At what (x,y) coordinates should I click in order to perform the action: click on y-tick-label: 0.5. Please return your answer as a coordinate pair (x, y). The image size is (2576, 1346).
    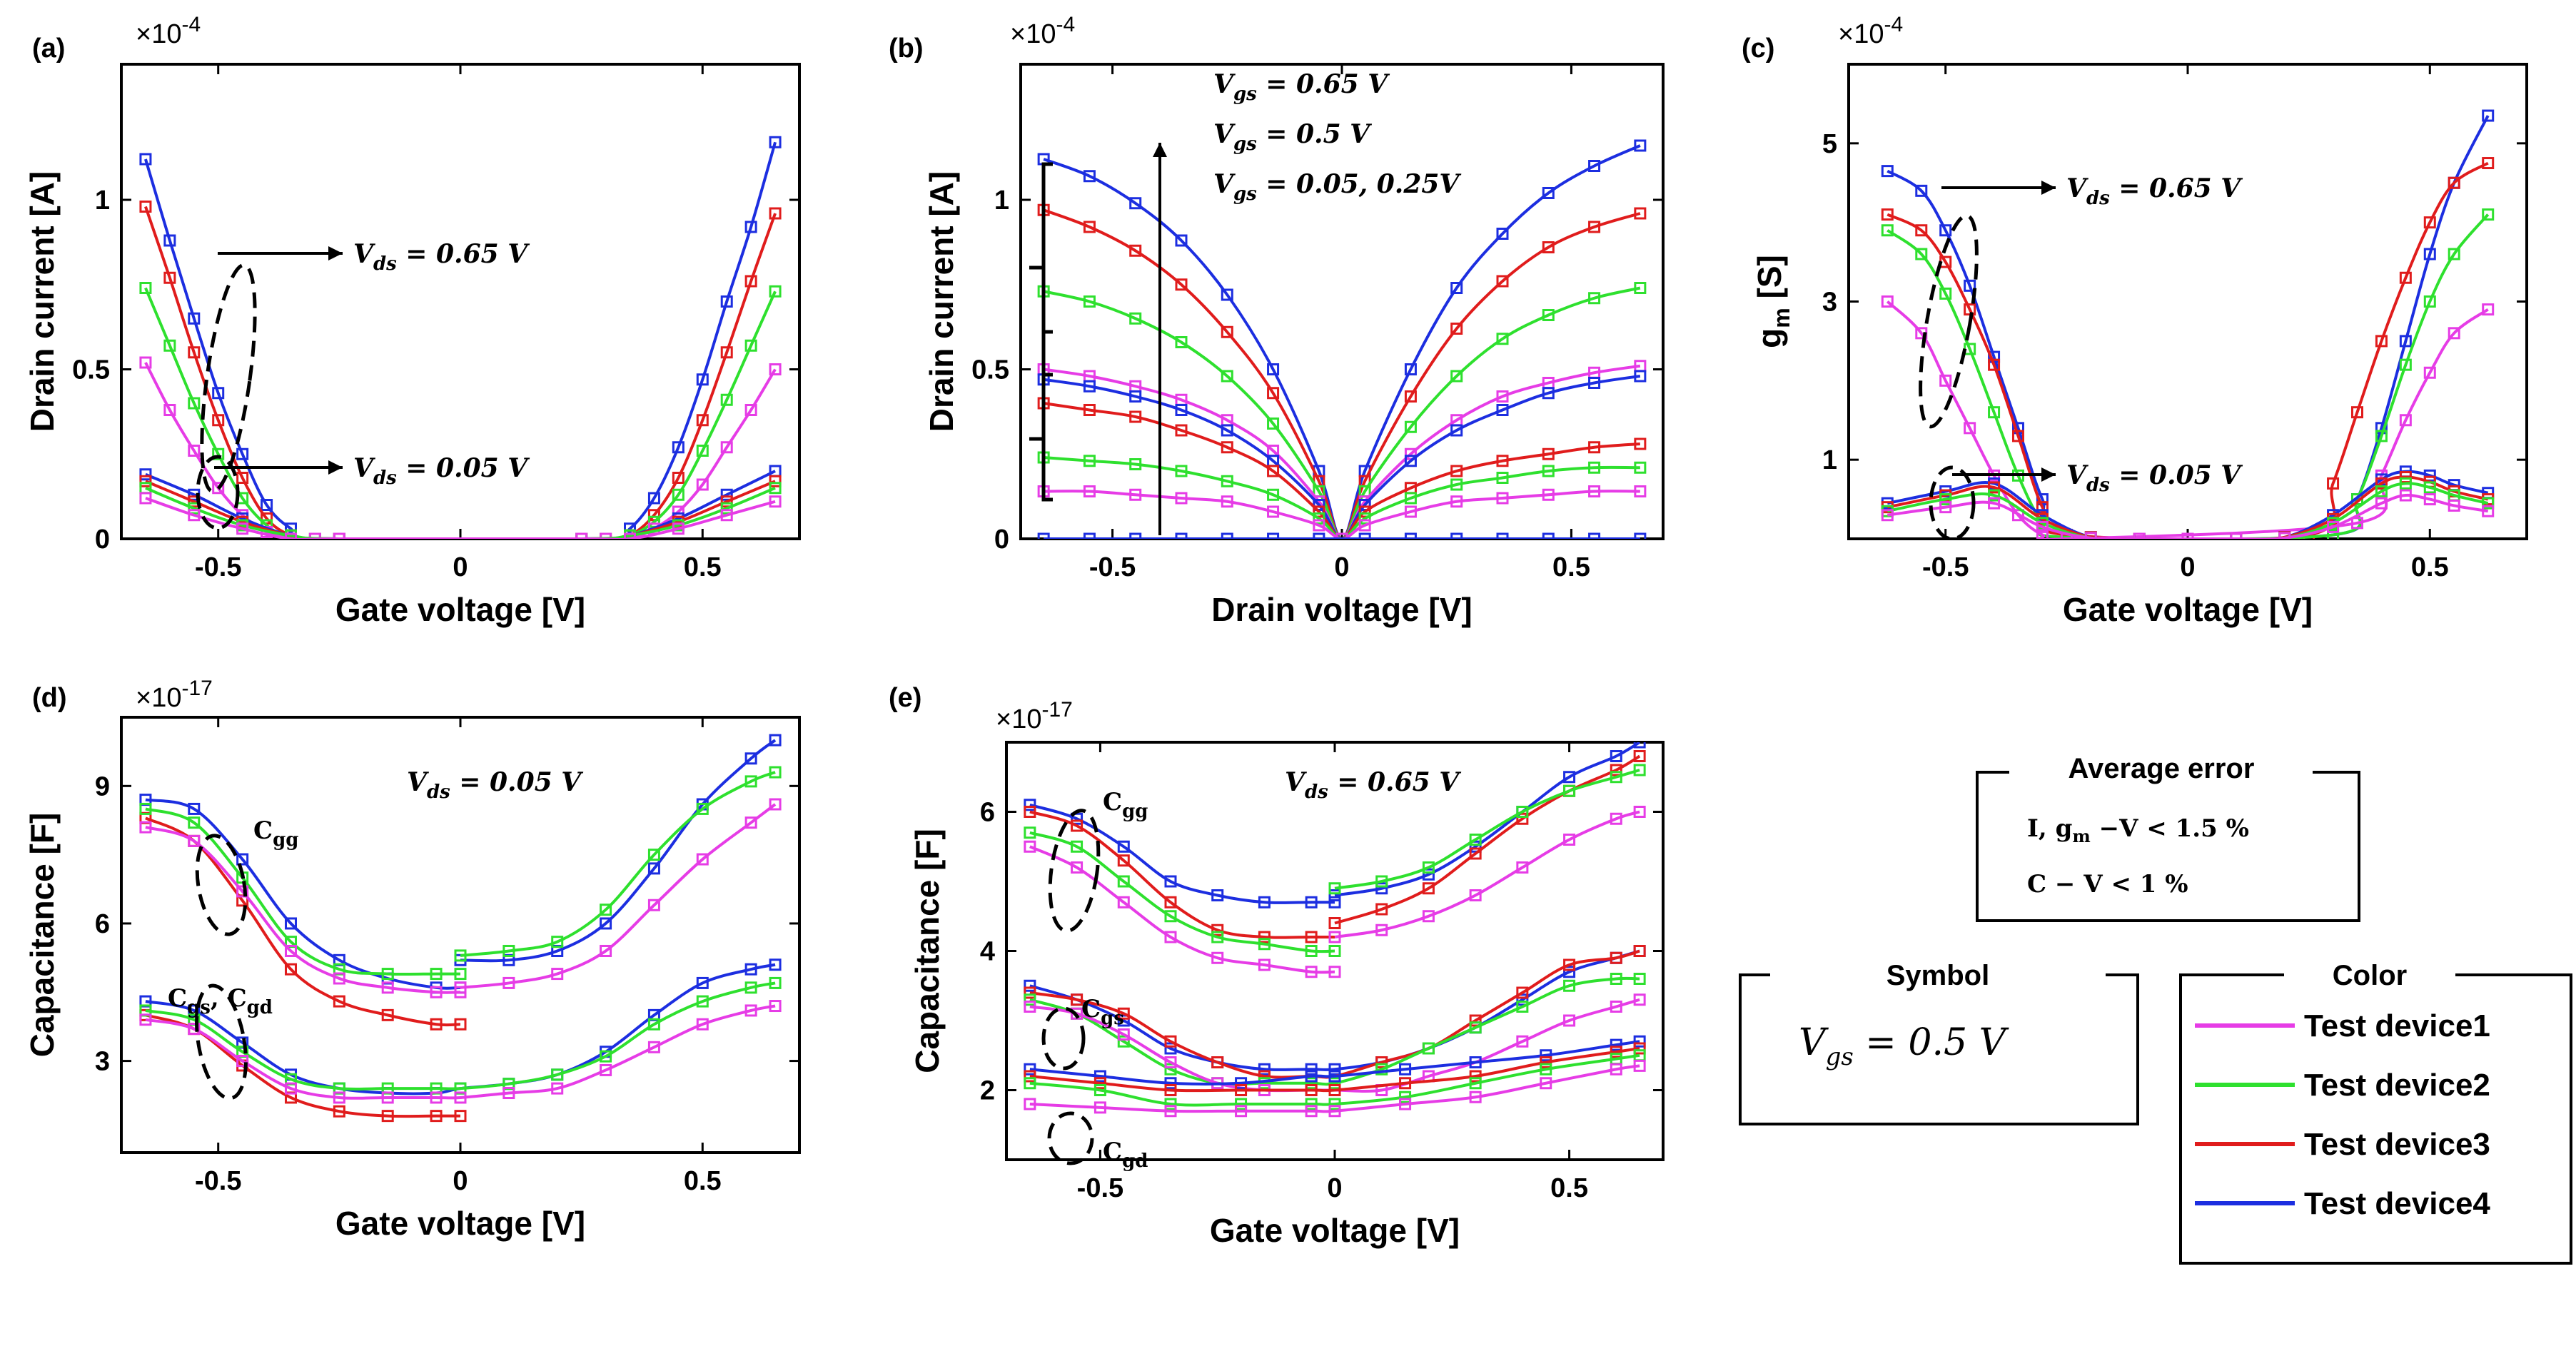
    Looking at the image, I should click on (990, 370).